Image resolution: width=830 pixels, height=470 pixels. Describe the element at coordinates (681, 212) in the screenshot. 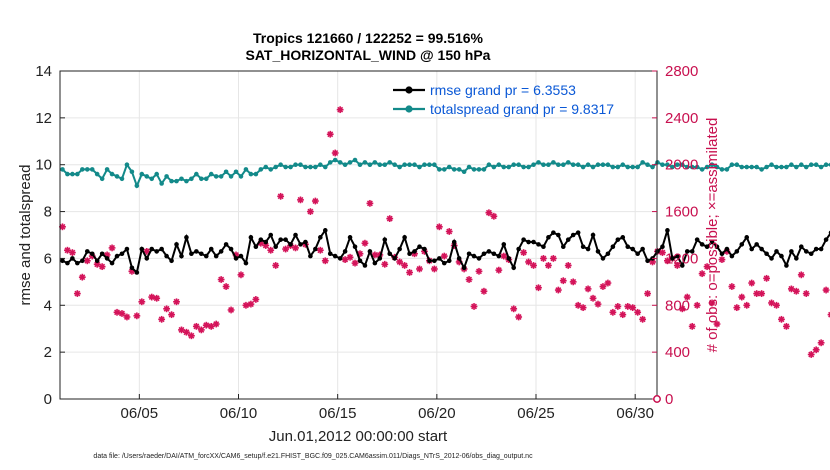

I see `y-right-tick-label: 1600` at that location.